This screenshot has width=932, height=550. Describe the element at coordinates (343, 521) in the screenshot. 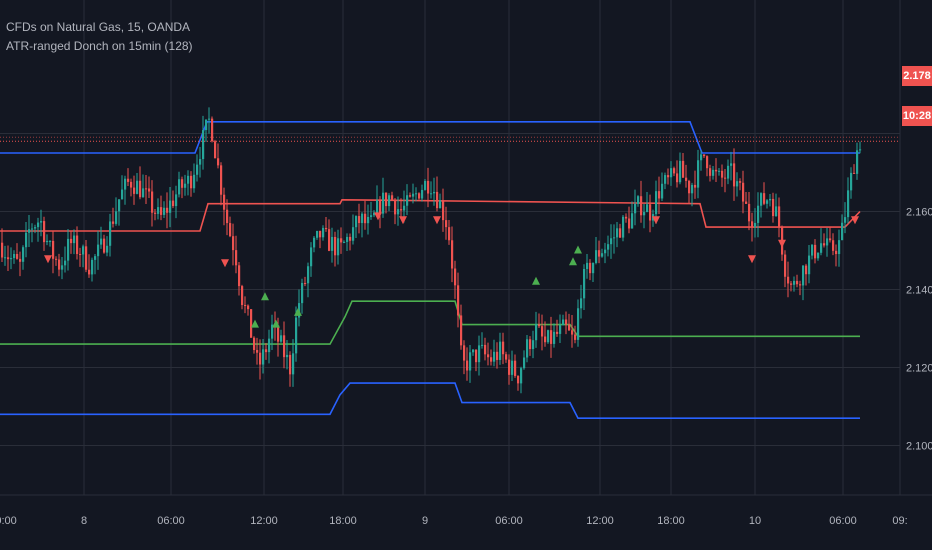

I see `time-tick-label: 18:00` at that location.